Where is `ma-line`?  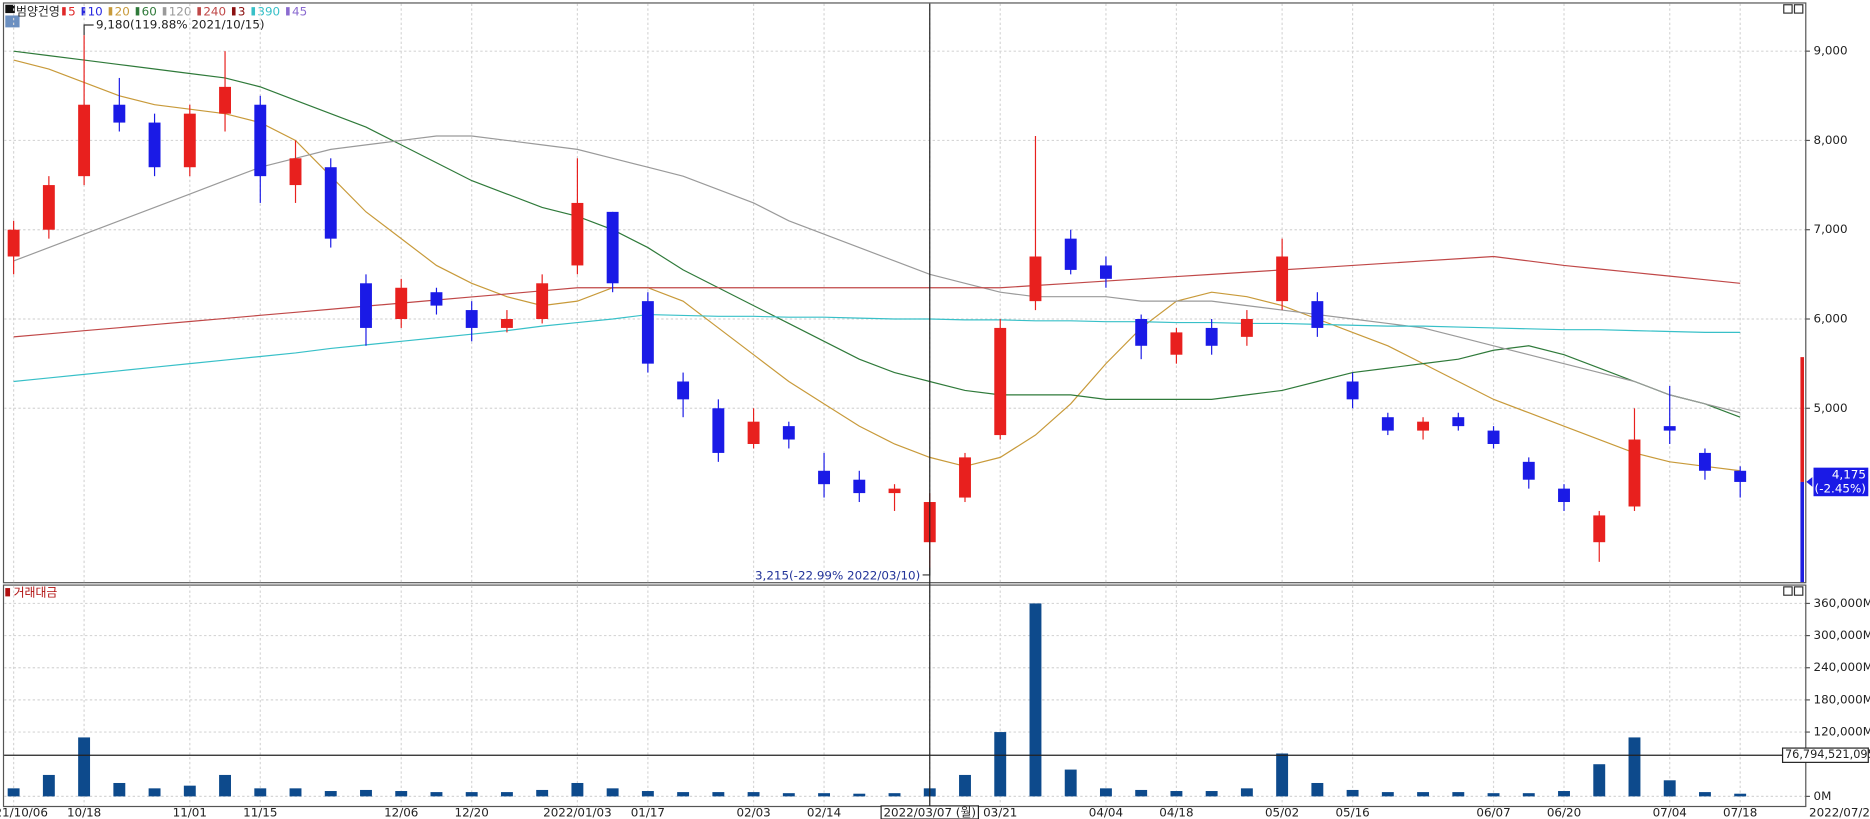 ma-line is located at coordinates (877, 348).